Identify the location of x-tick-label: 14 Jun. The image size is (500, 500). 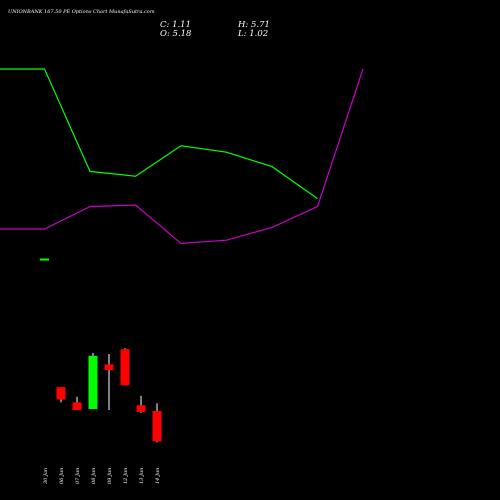
(158, 476).